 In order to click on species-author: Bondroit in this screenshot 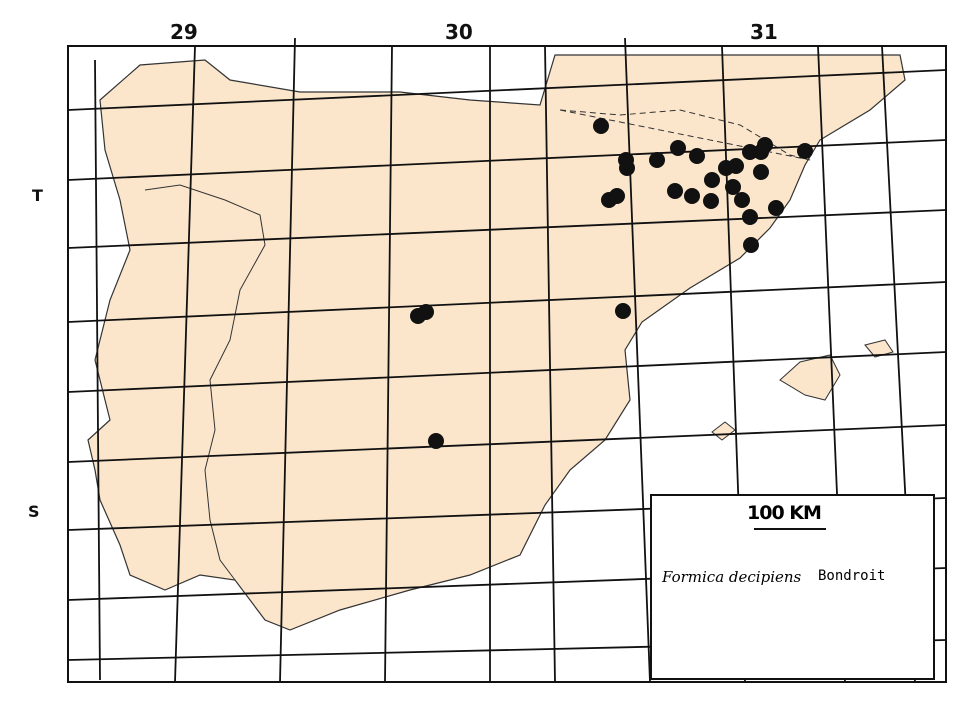, I will do `click(852, 576)`.